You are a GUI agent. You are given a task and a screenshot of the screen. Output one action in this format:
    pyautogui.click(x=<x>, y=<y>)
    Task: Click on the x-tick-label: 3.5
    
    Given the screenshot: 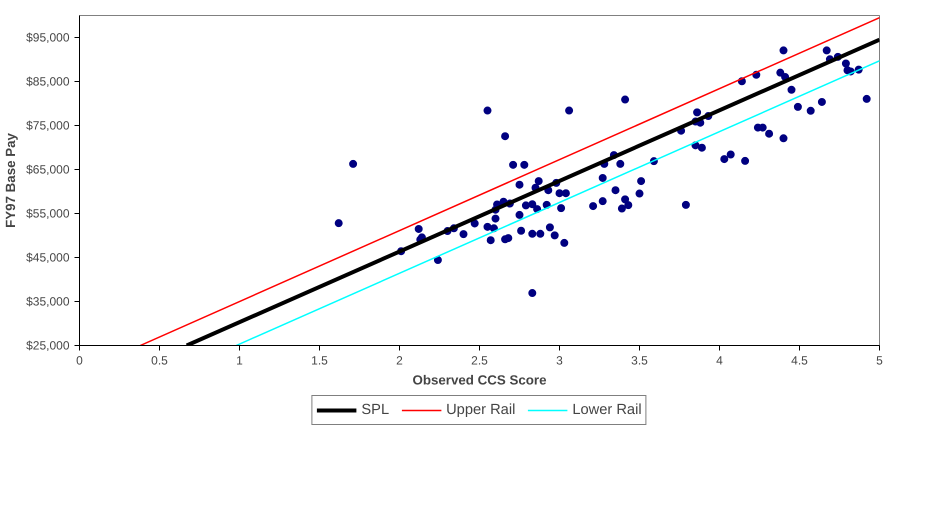 What is the action you would take?
    pyautogui.click(x=639, y=361)
    